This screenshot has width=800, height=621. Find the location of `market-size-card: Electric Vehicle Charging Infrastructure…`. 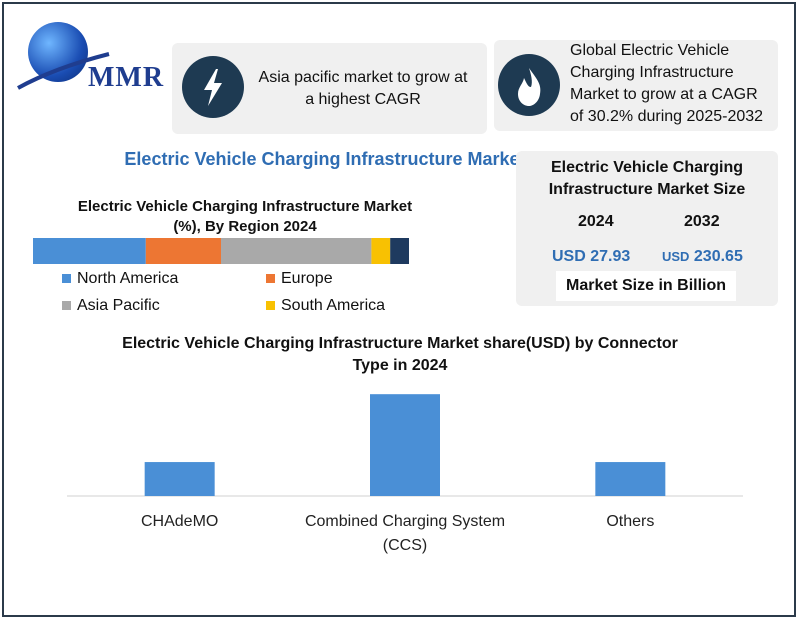

market-size-card: Electric Vehicle Charging Infrastructure… is located at coordinates (647, 228).